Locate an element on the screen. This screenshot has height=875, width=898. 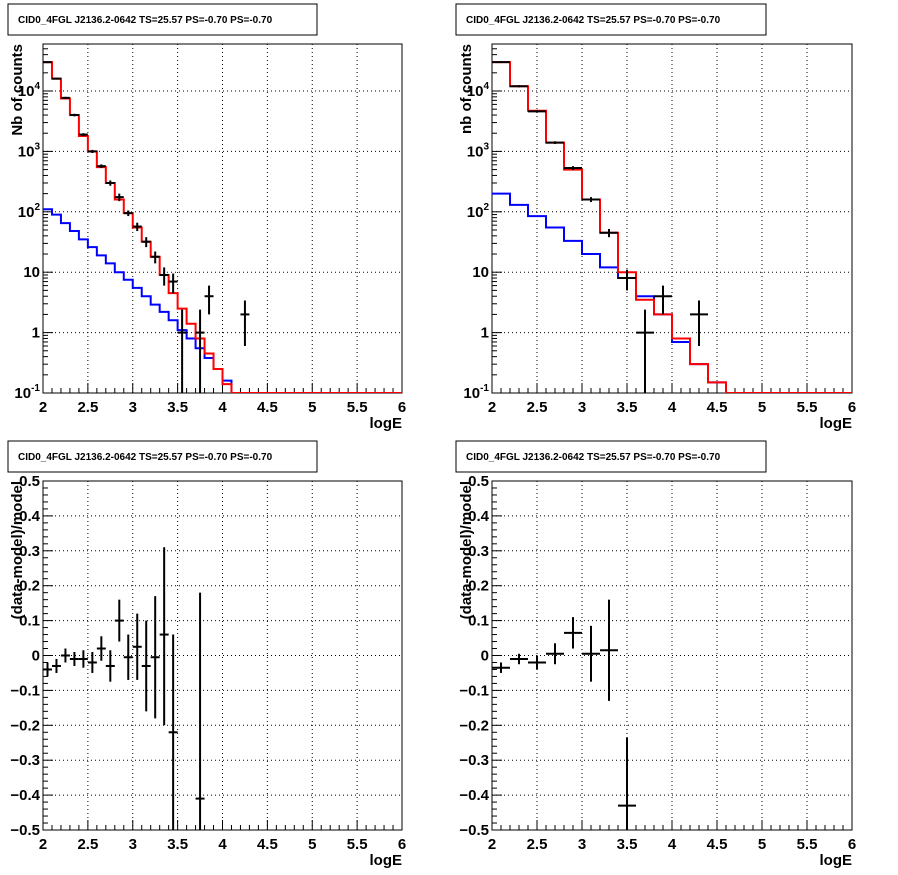
y-tick-label: 0.3 is located at coordinates (478, 551).